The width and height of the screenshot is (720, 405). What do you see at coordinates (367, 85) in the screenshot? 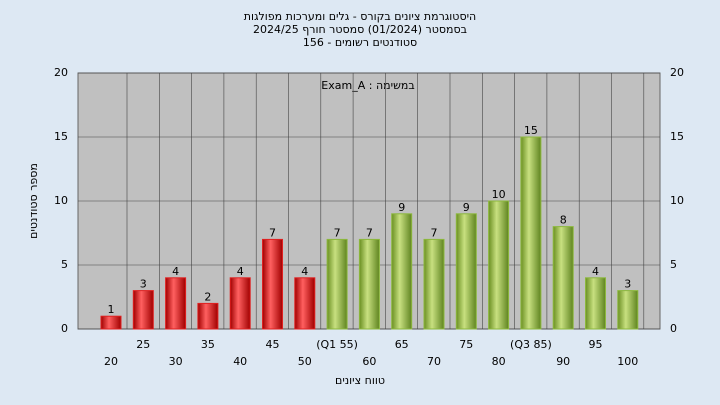
I see `annotation: במשימה : Exam_A` at bounding box center [367, 85].